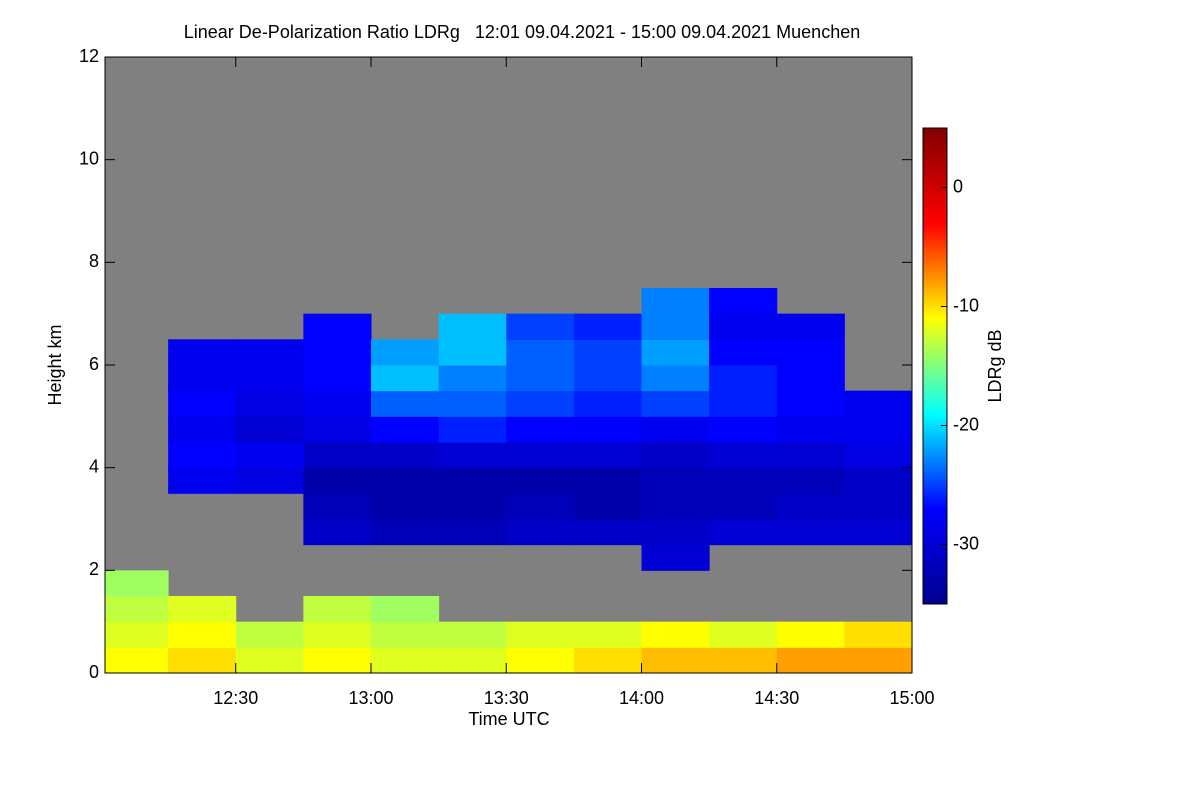 This screenshot has height=800, width=1200. What do you see at coordinates (958, 186) in the screenshot?
I see `colorbar-tick-label: 0` at bounding box center [958, 186].